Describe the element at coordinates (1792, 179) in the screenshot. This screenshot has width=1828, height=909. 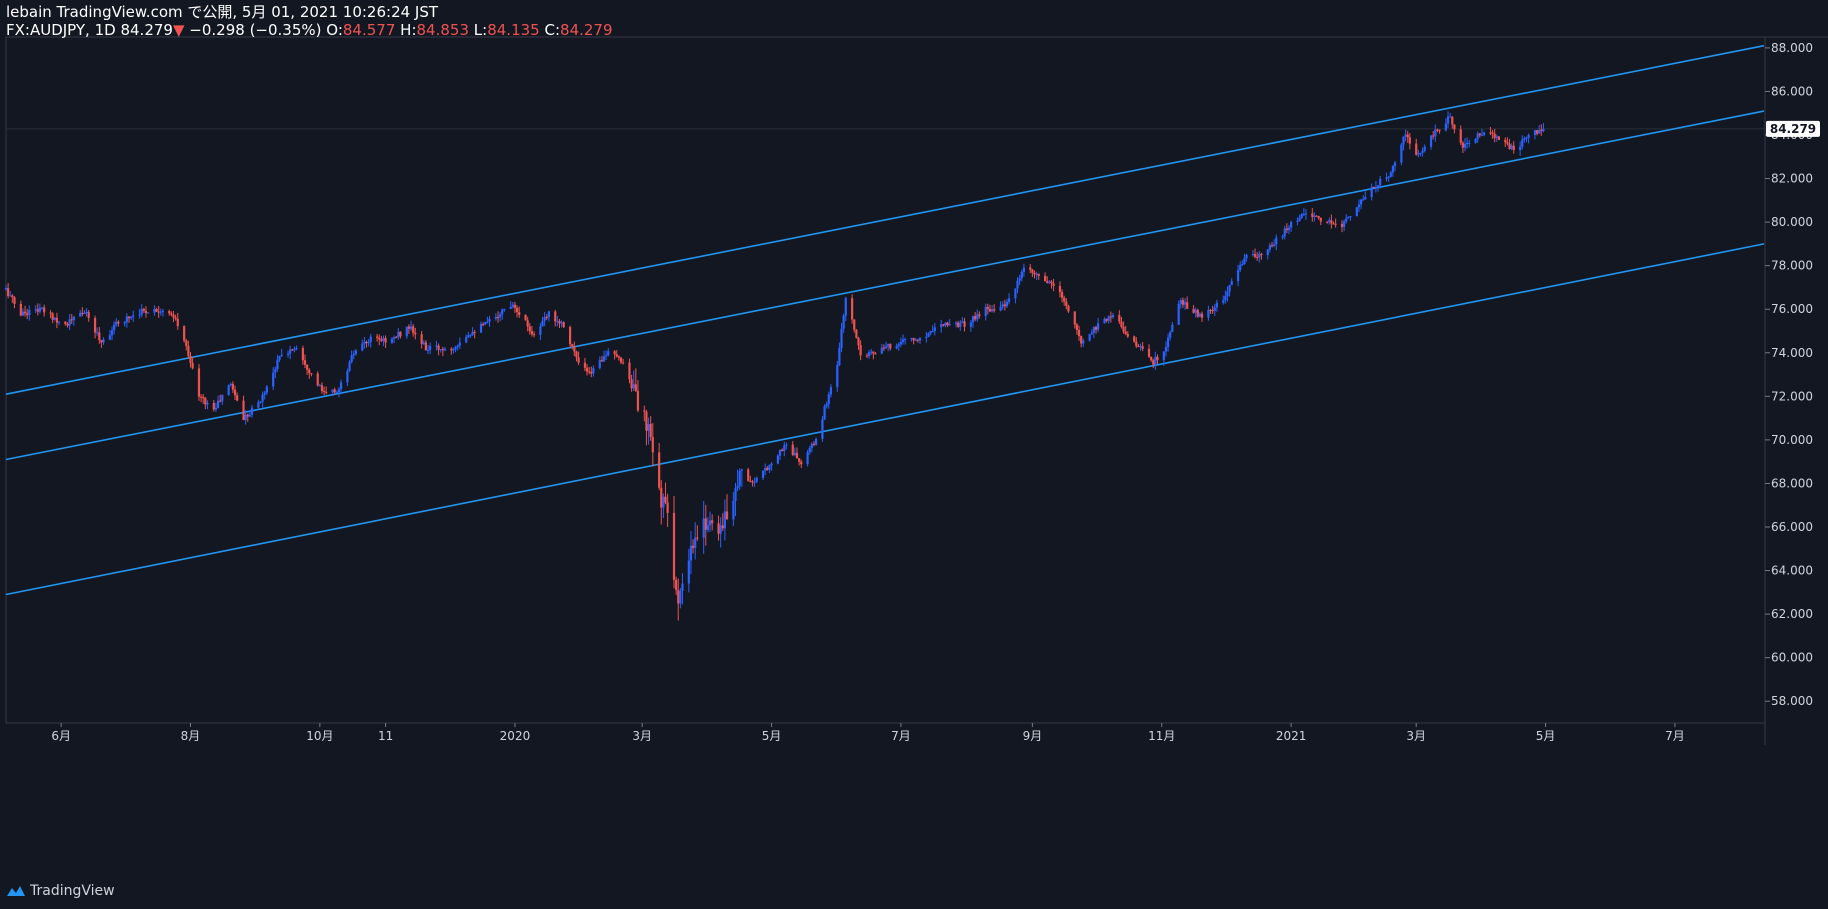
I see `price-tick-label: 82.000` at that location.